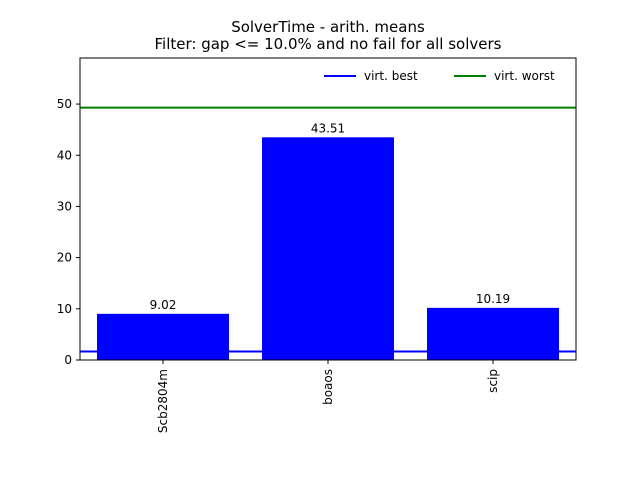 The height and width of the screenshot is (480, 640). Describe the element at coordinates (328, 128) in the screenshot. I see `bar-value-label: 43.51` at that location.